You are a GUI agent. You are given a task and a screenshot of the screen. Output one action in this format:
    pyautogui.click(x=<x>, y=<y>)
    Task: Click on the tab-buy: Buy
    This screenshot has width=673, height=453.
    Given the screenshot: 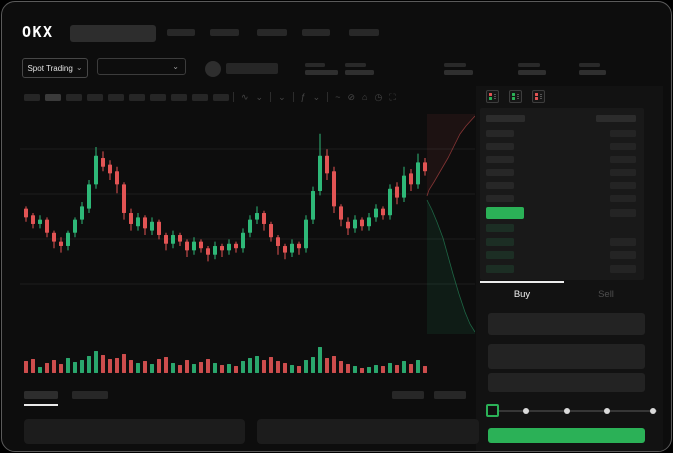 What is the action you would take?
    pyautogui.click(x=522, y=294)
    